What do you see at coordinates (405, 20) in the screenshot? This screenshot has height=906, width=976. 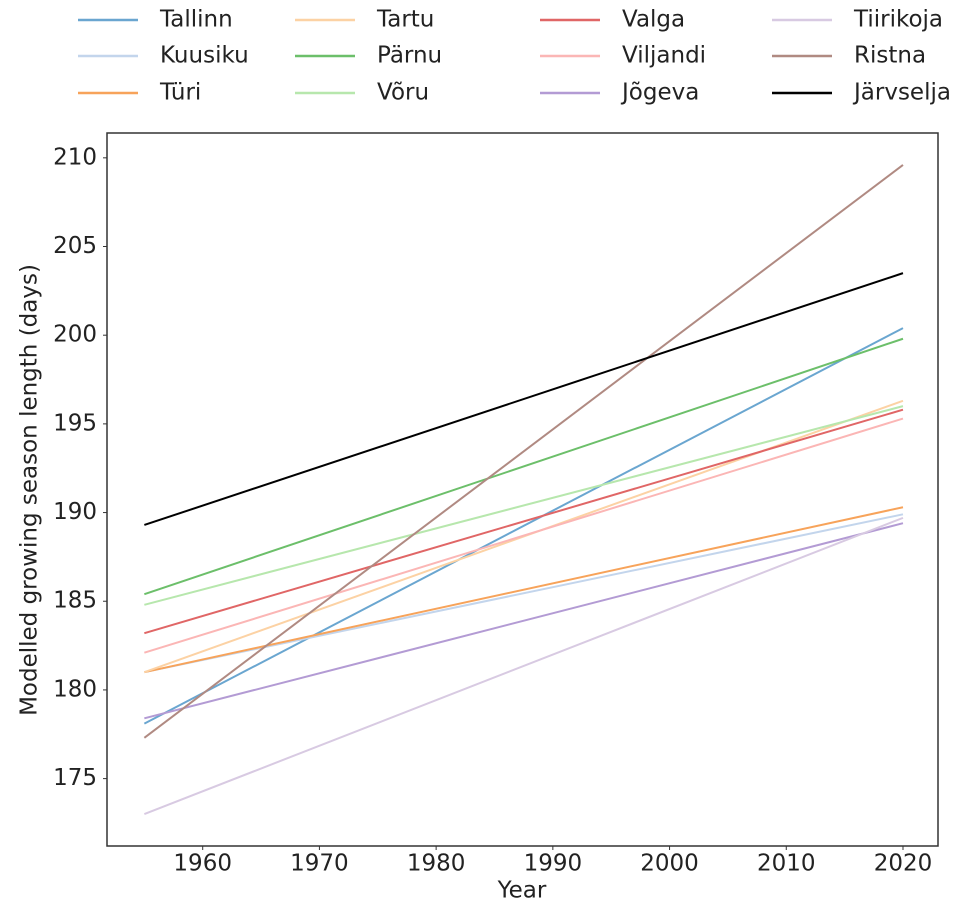 I see `legend-label: Tartu` at bounding box center [405, 20].